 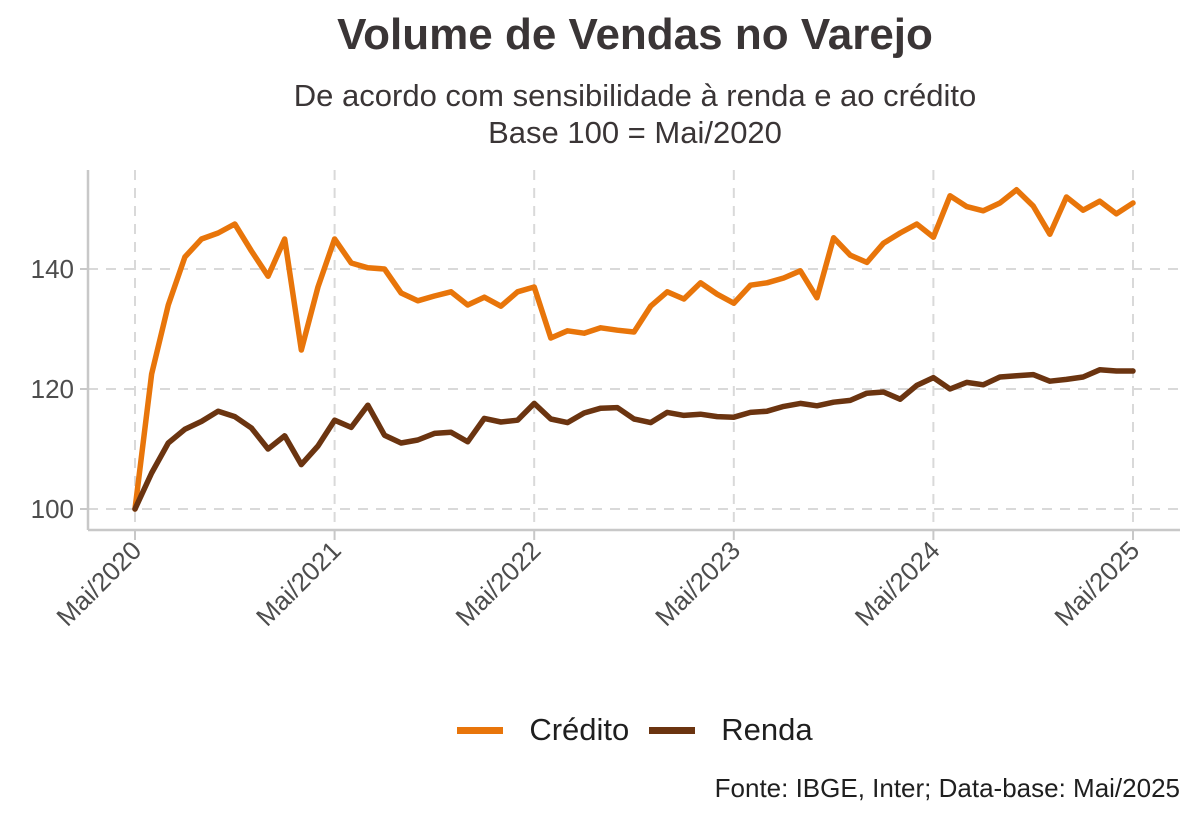 What do you see at coordinates (579, 729) in the screenshot?
I see `legend-label-credito: Crédito` at bounding box center [579, 729].